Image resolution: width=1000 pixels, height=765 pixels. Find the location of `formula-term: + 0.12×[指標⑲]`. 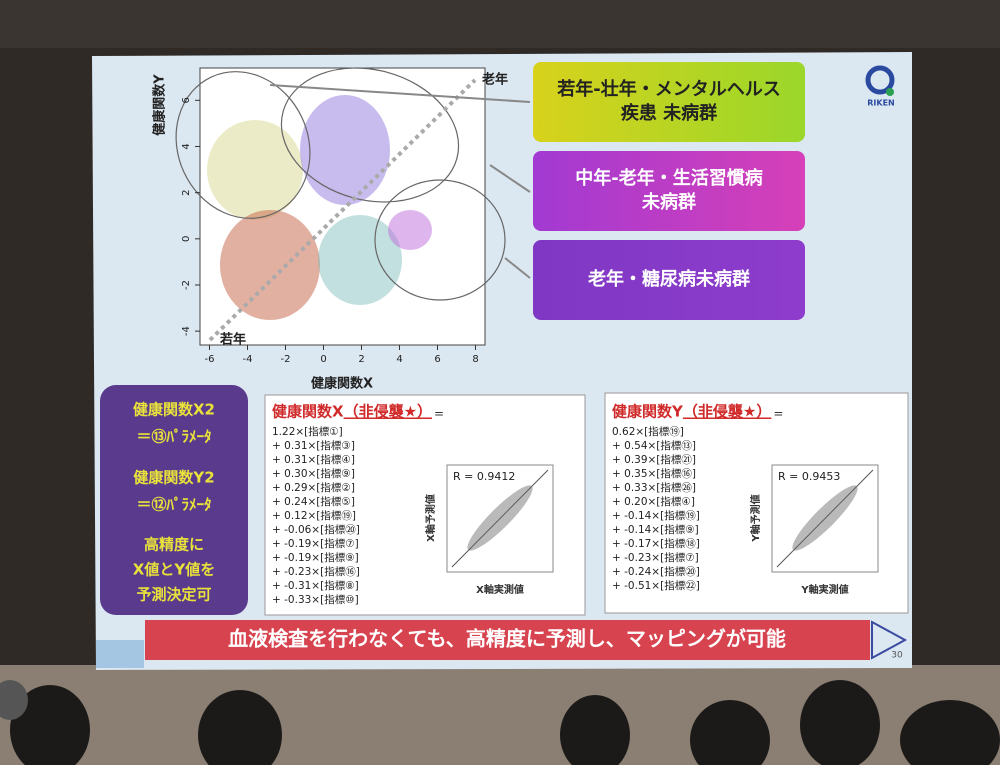

formula-term: + 0.12×[指標⑲] is located at coordinates (314, 515).